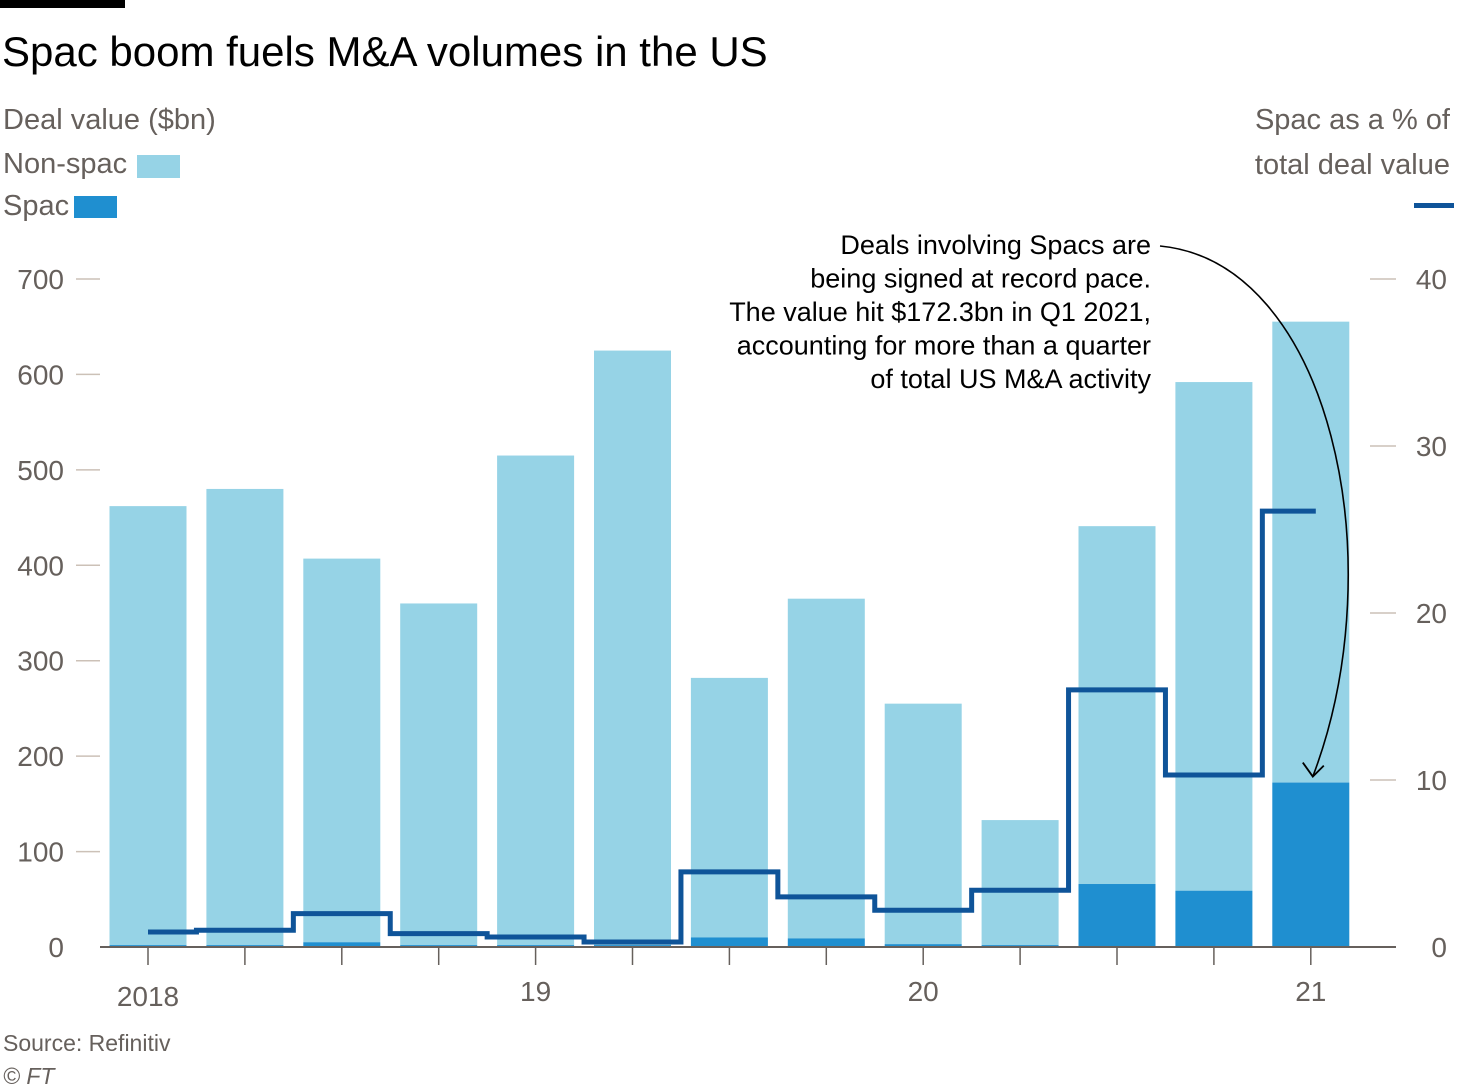  Describe the element at coordinates (1352, 165) in the screenshot. I see `right-axis-title-line2: total deal value` at that location.